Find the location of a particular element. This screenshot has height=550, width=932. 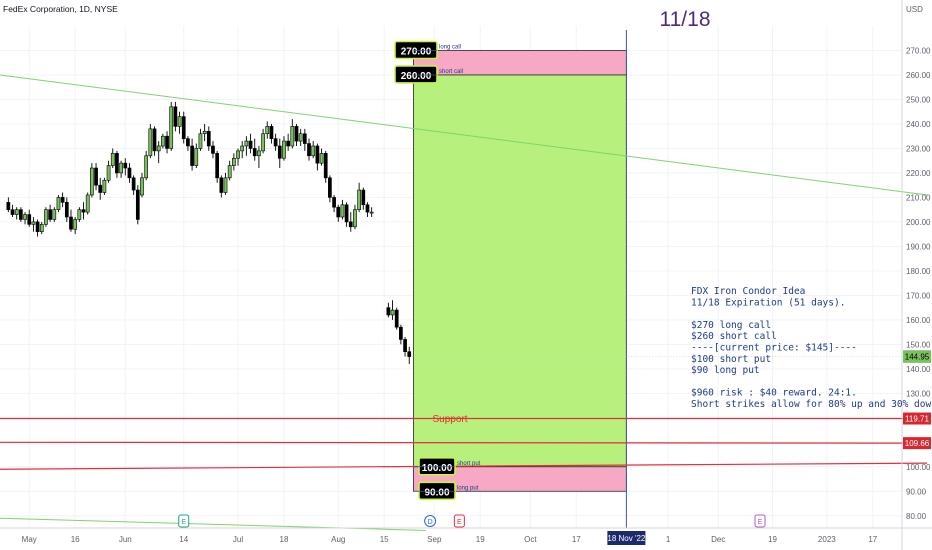

x-tick-label: 19 is located at coordinates (480, 539).